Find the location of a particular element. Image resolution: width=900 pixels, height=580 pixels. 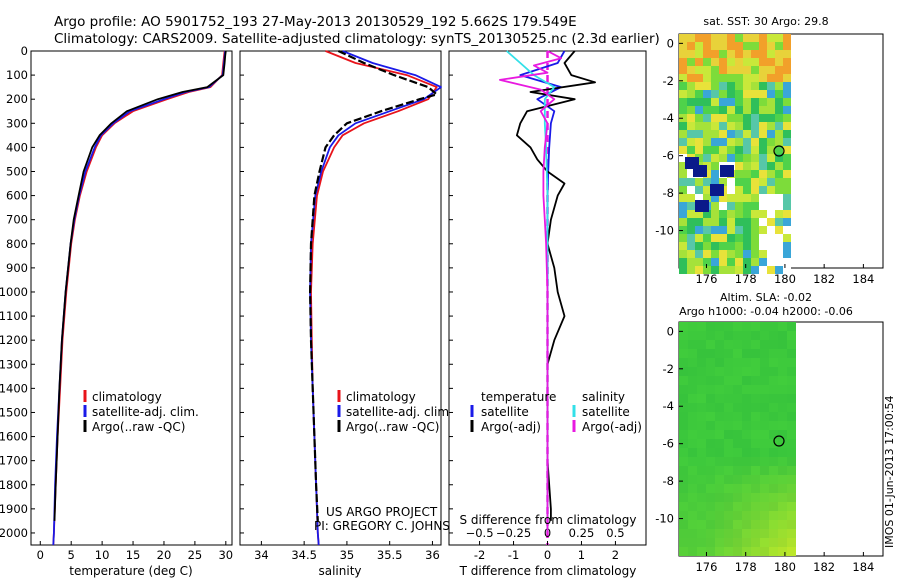

depth-tick-label: 300 is located at coordinates (17, 123).